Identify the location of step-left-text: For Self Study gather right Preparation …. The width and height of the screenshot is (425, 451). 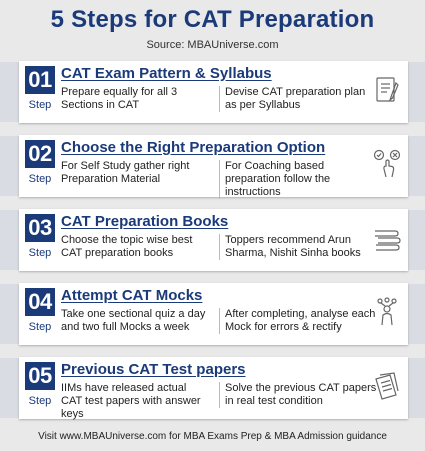
(125, 172).